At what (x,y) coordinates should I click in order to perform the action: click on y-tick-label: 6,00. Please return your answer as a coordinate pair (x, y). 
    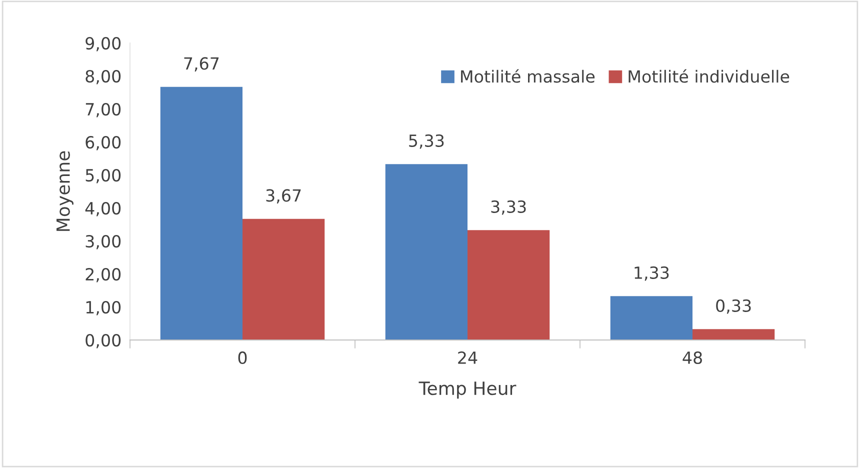
    Looking at the image, I should click on (103, 143).